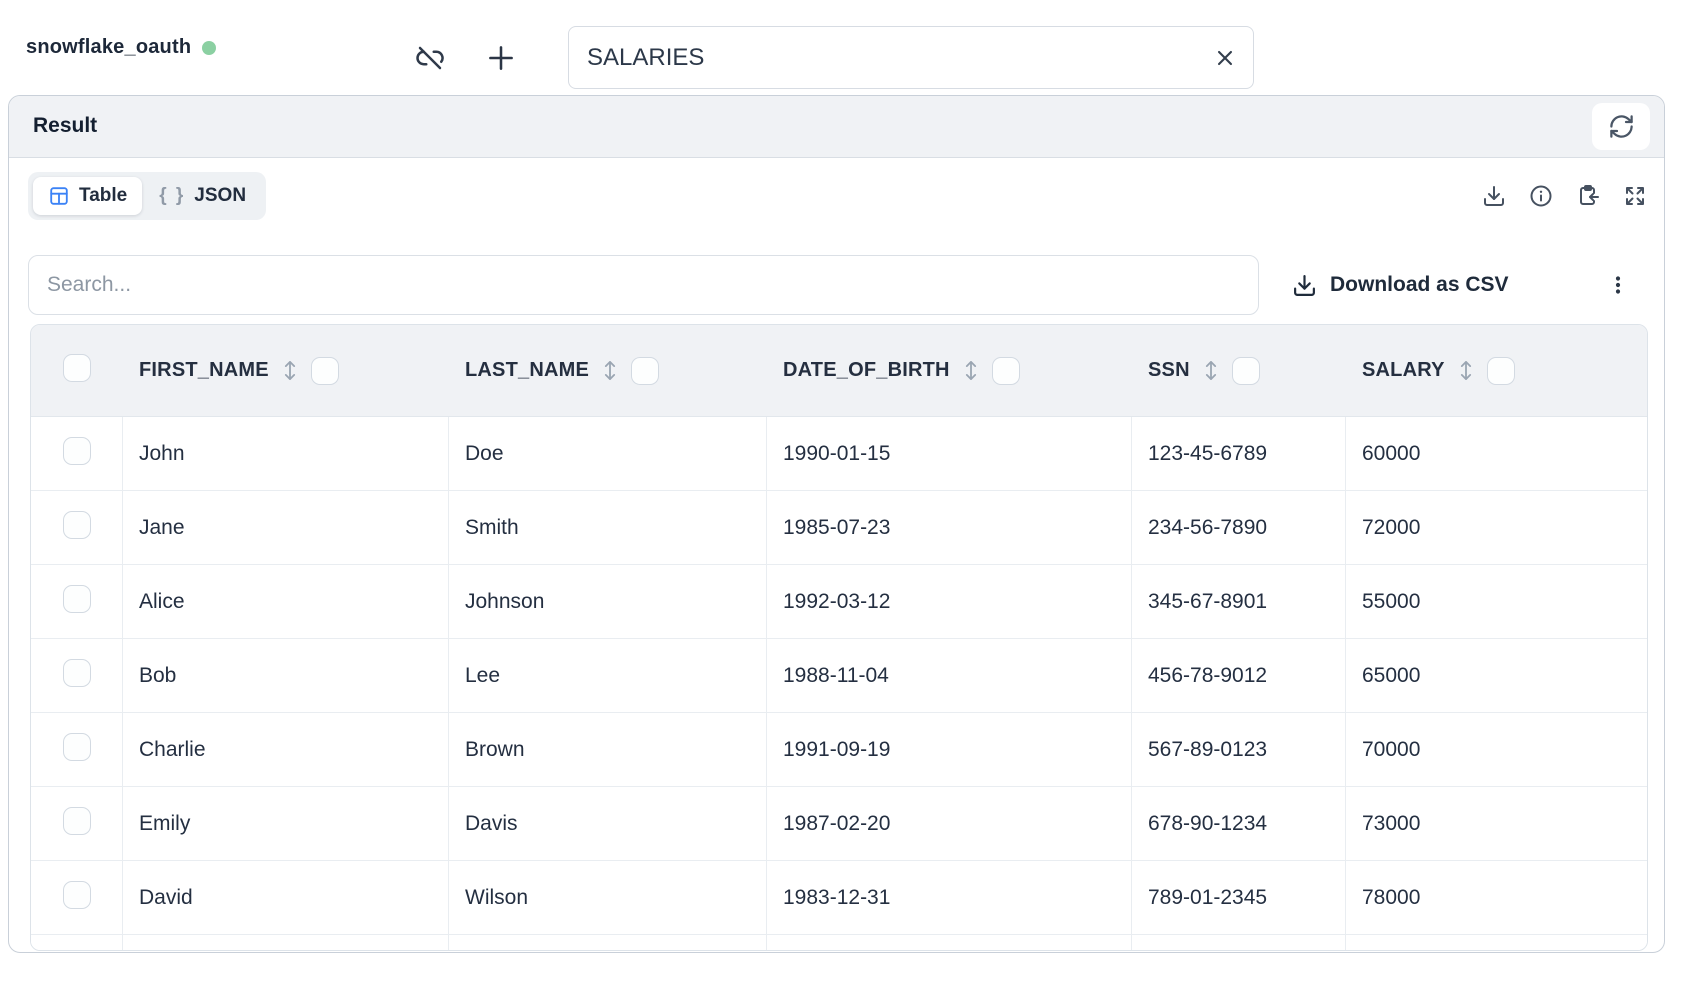 This screenshot has width=1682, height=986. I want to click on column-header-label: LAST_NAME, so click(527, 370).